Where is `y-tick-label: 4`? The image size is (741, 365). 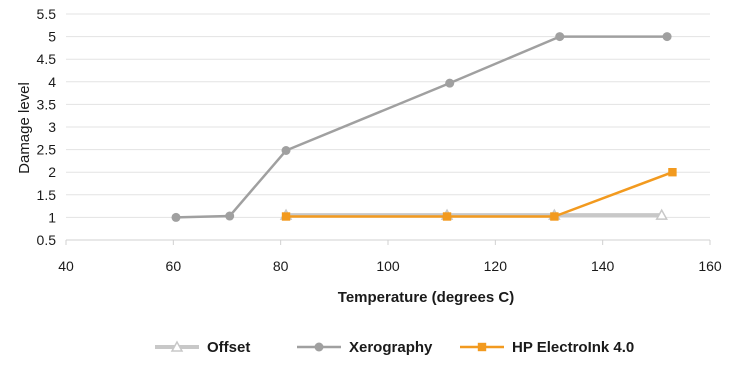
y-tick-label: 4 is located at coordinates (52, 82).